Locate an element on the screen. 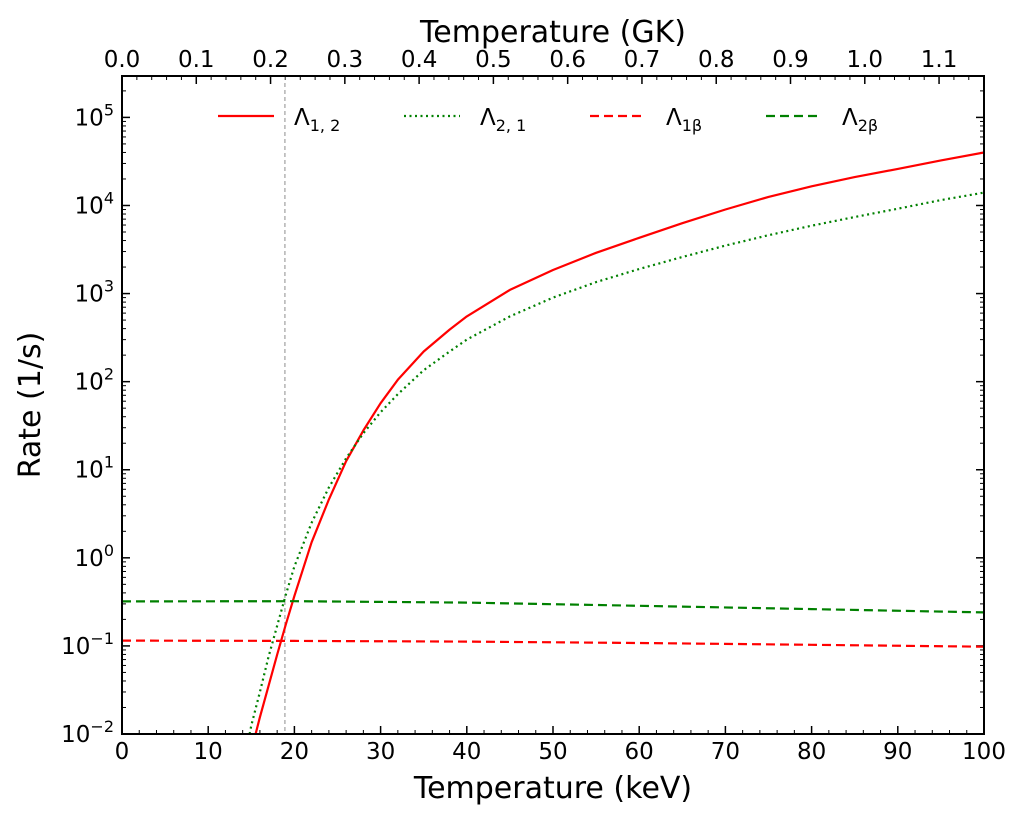 The image size is (1026, 821). legend-label-2: Λ2, 1 is located at coordinates (503, 120).